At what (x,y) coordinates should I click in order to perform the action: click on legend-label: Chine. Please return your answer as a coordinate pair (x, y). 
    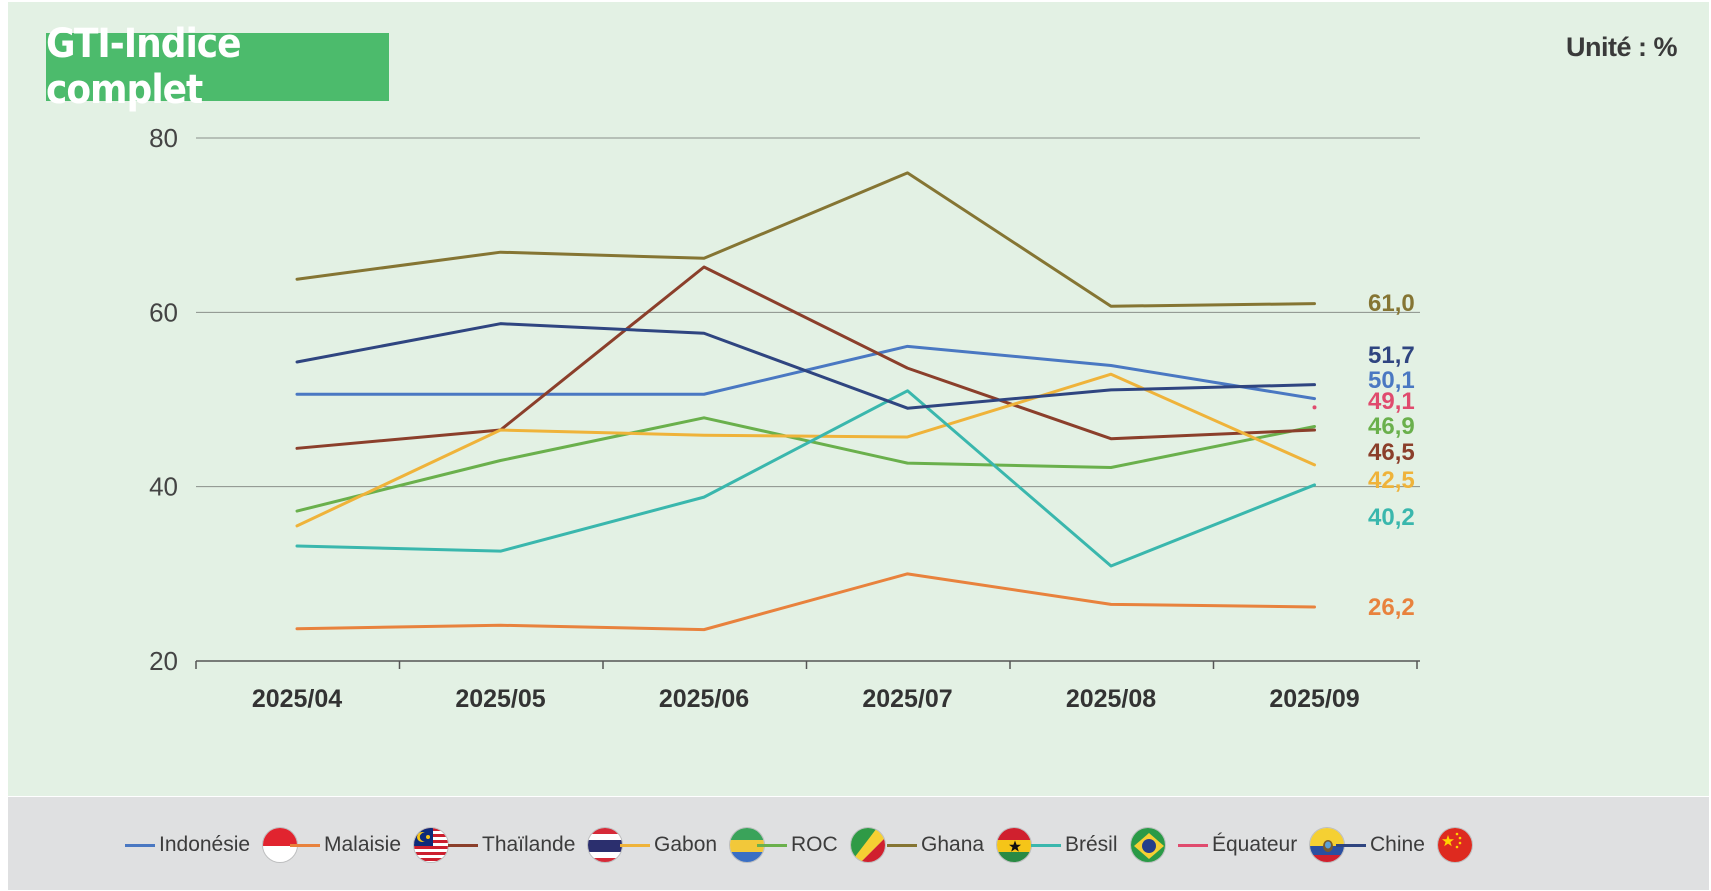
    Looking at the image, I should click on (1397, 844).